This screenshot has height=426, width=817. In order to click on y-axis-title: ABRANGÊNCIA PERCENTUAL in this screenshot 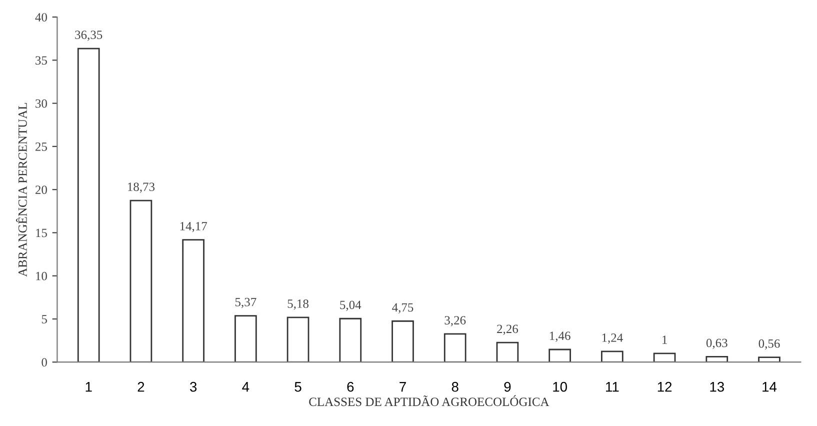, I will do `click(21, 189)`.